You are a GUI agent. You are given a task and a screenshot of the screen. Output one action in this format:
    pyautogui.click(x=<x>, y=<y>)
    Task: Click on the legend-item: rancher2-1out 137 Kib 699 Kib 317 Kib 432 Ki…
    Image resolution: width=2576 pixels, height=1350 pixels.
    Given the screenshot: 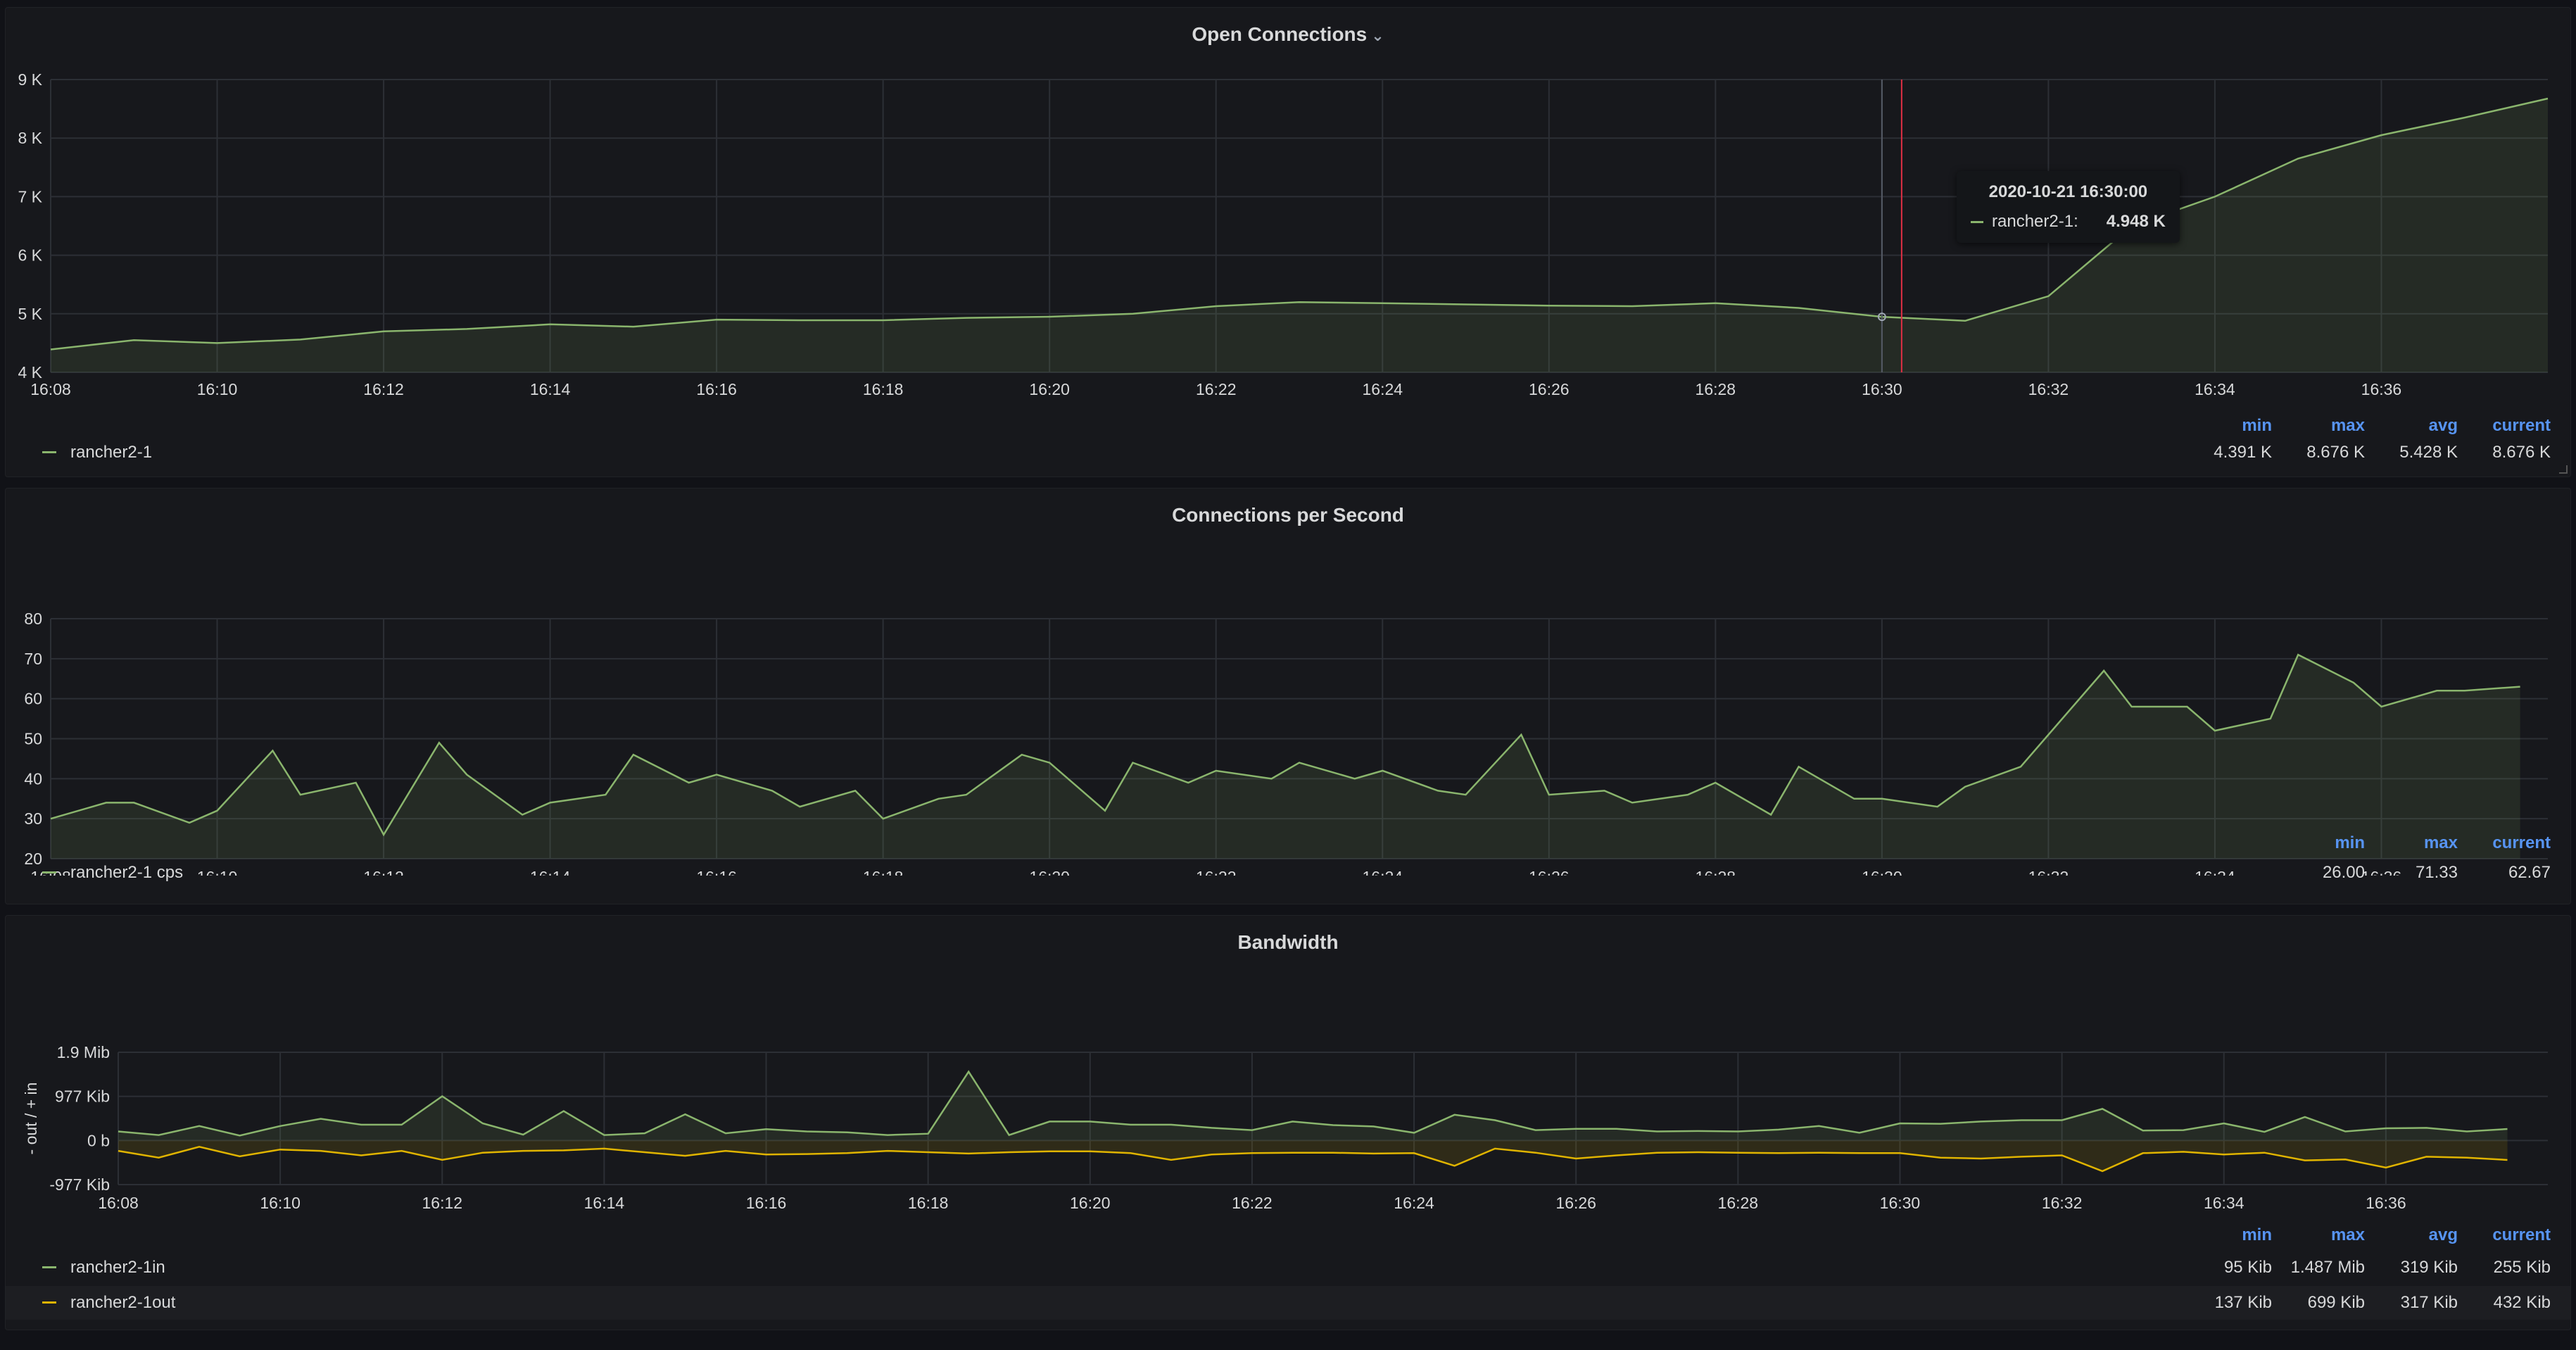 What is the action you would take?
    pyautogui.click(x=1288, y=1303)
    